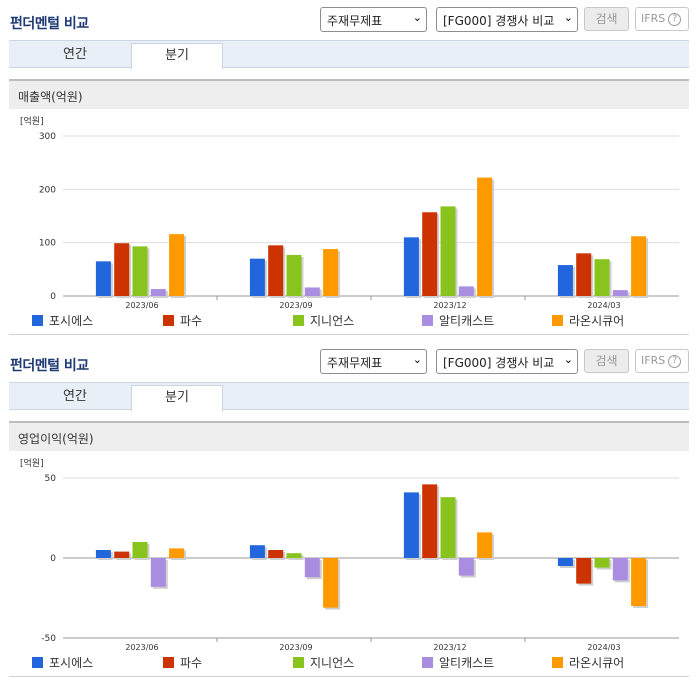  Describe the element at coordinates (51, 479) in the screenshot. I see `y-tick-label: 50` at that location.